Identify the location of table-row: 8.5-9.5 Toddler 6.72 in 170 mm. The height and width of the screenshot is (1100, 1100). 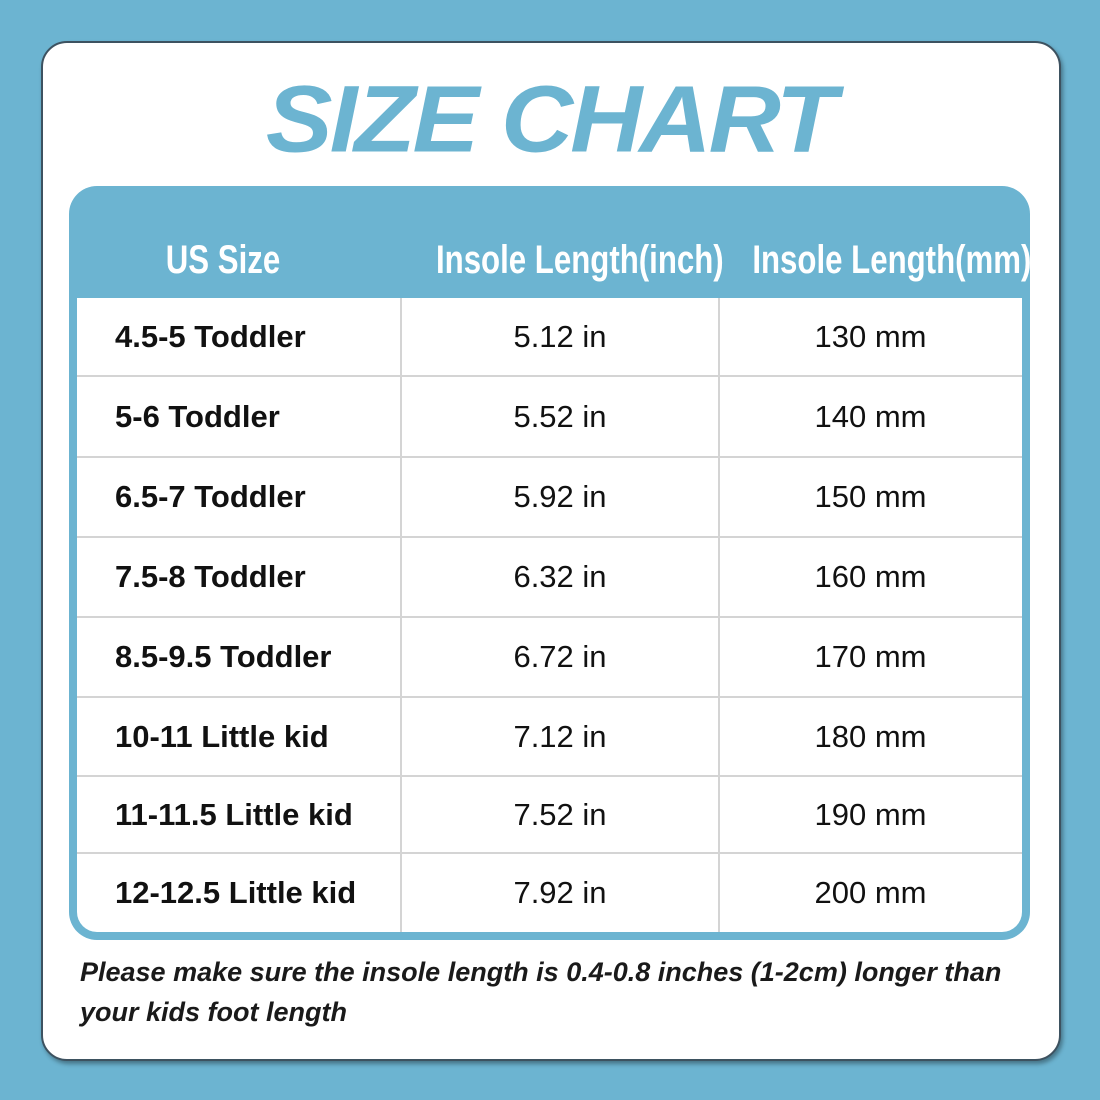
(549, 658).